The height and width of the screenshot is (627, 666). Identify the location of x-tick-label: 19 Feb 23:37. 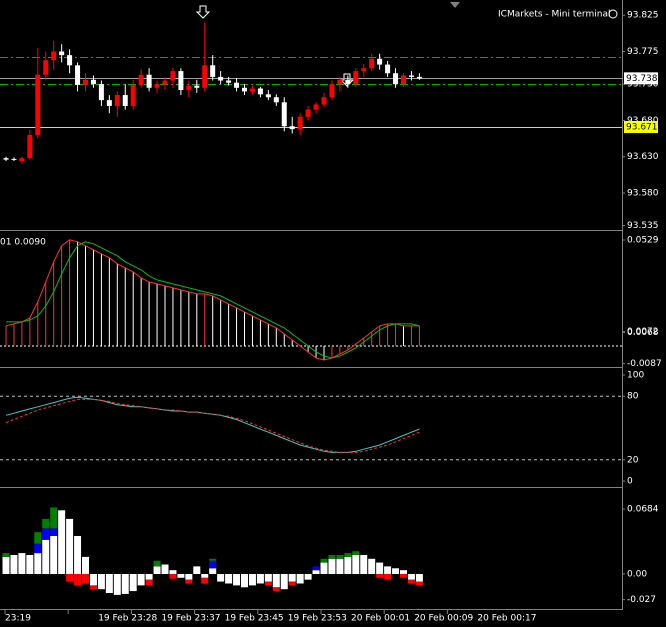
(190, 619).